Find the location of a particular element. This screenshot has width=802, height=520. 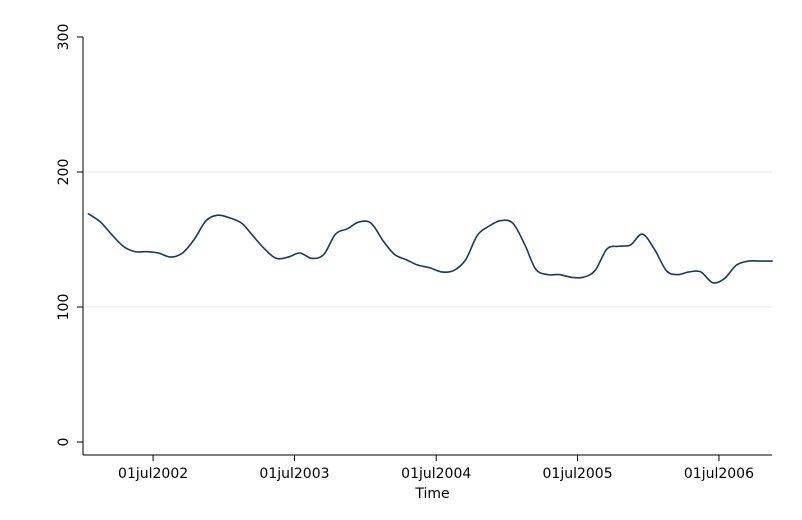

series-group is located at coordinates (430, 248).